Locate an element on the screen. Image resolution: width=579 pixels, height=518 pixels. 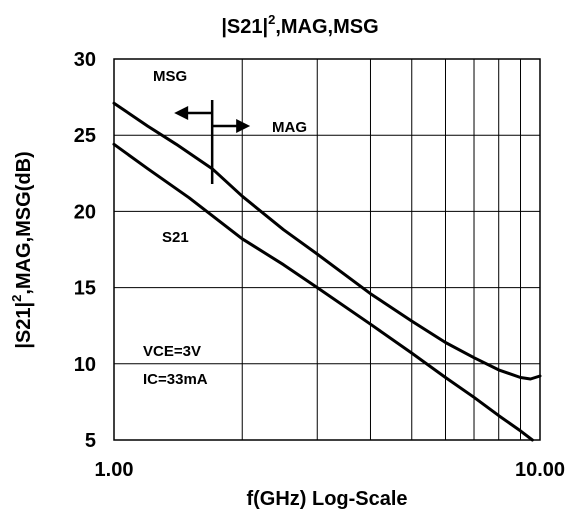
y-tick-label: 30 is located at coordinates (85, 60).